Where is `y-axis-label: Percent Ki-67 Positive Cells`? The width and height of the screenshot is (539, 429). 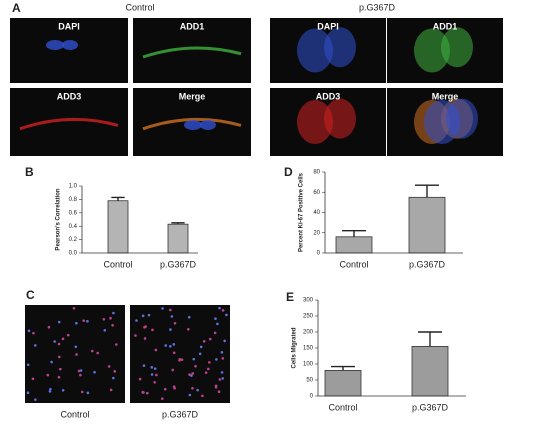 y-axis-label: Percent Ki-67 Positive Cells is located at coordinates (302, 212).